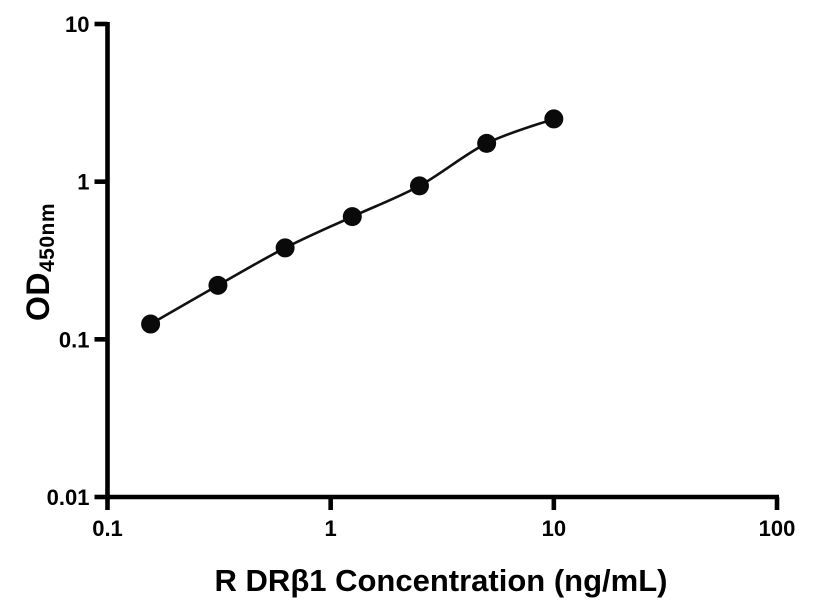  What do you see at coordinates (74, 339) in the screenshot?
I see `y-tick-label: 0.1` at bounding box center [74, 339].